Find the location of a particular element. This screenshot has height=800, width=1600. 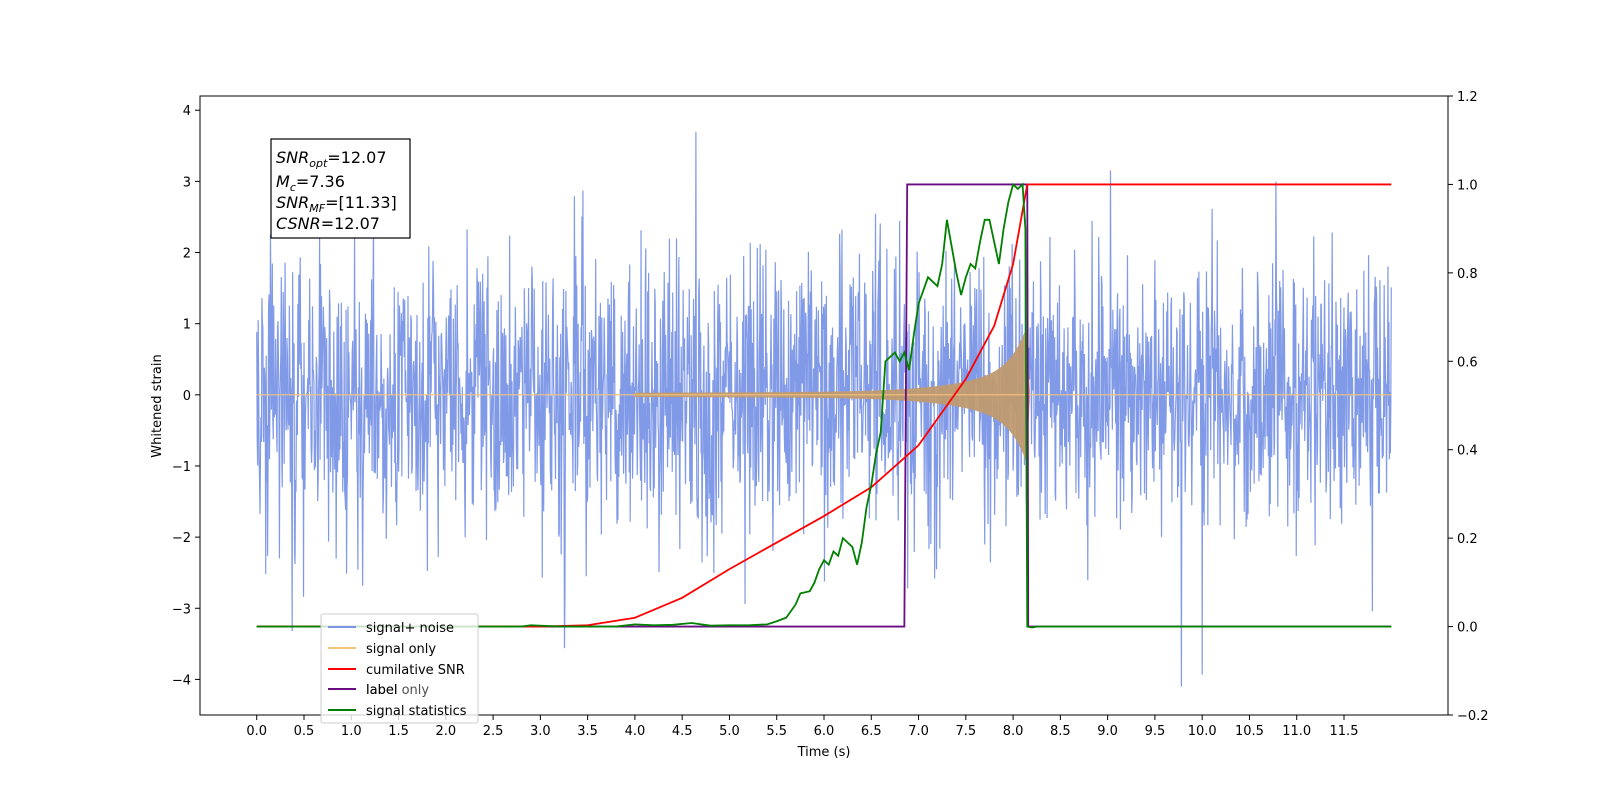

x-tick-label: 9.0 is located at coordinates (1107, 731).